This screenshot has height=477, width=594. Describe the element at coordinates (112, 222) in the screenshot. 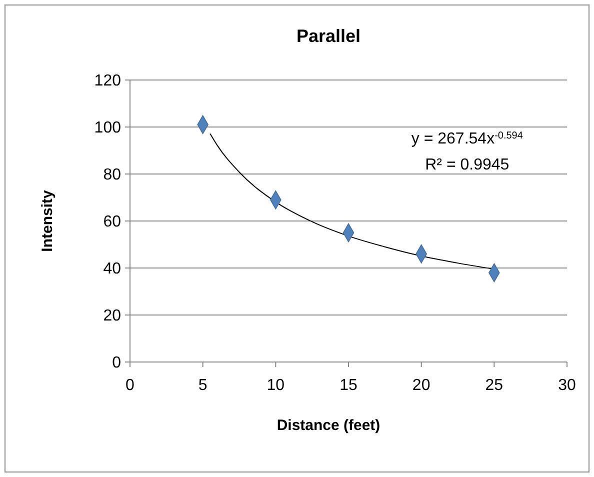

I see `y-tick-label: 60` at that location.